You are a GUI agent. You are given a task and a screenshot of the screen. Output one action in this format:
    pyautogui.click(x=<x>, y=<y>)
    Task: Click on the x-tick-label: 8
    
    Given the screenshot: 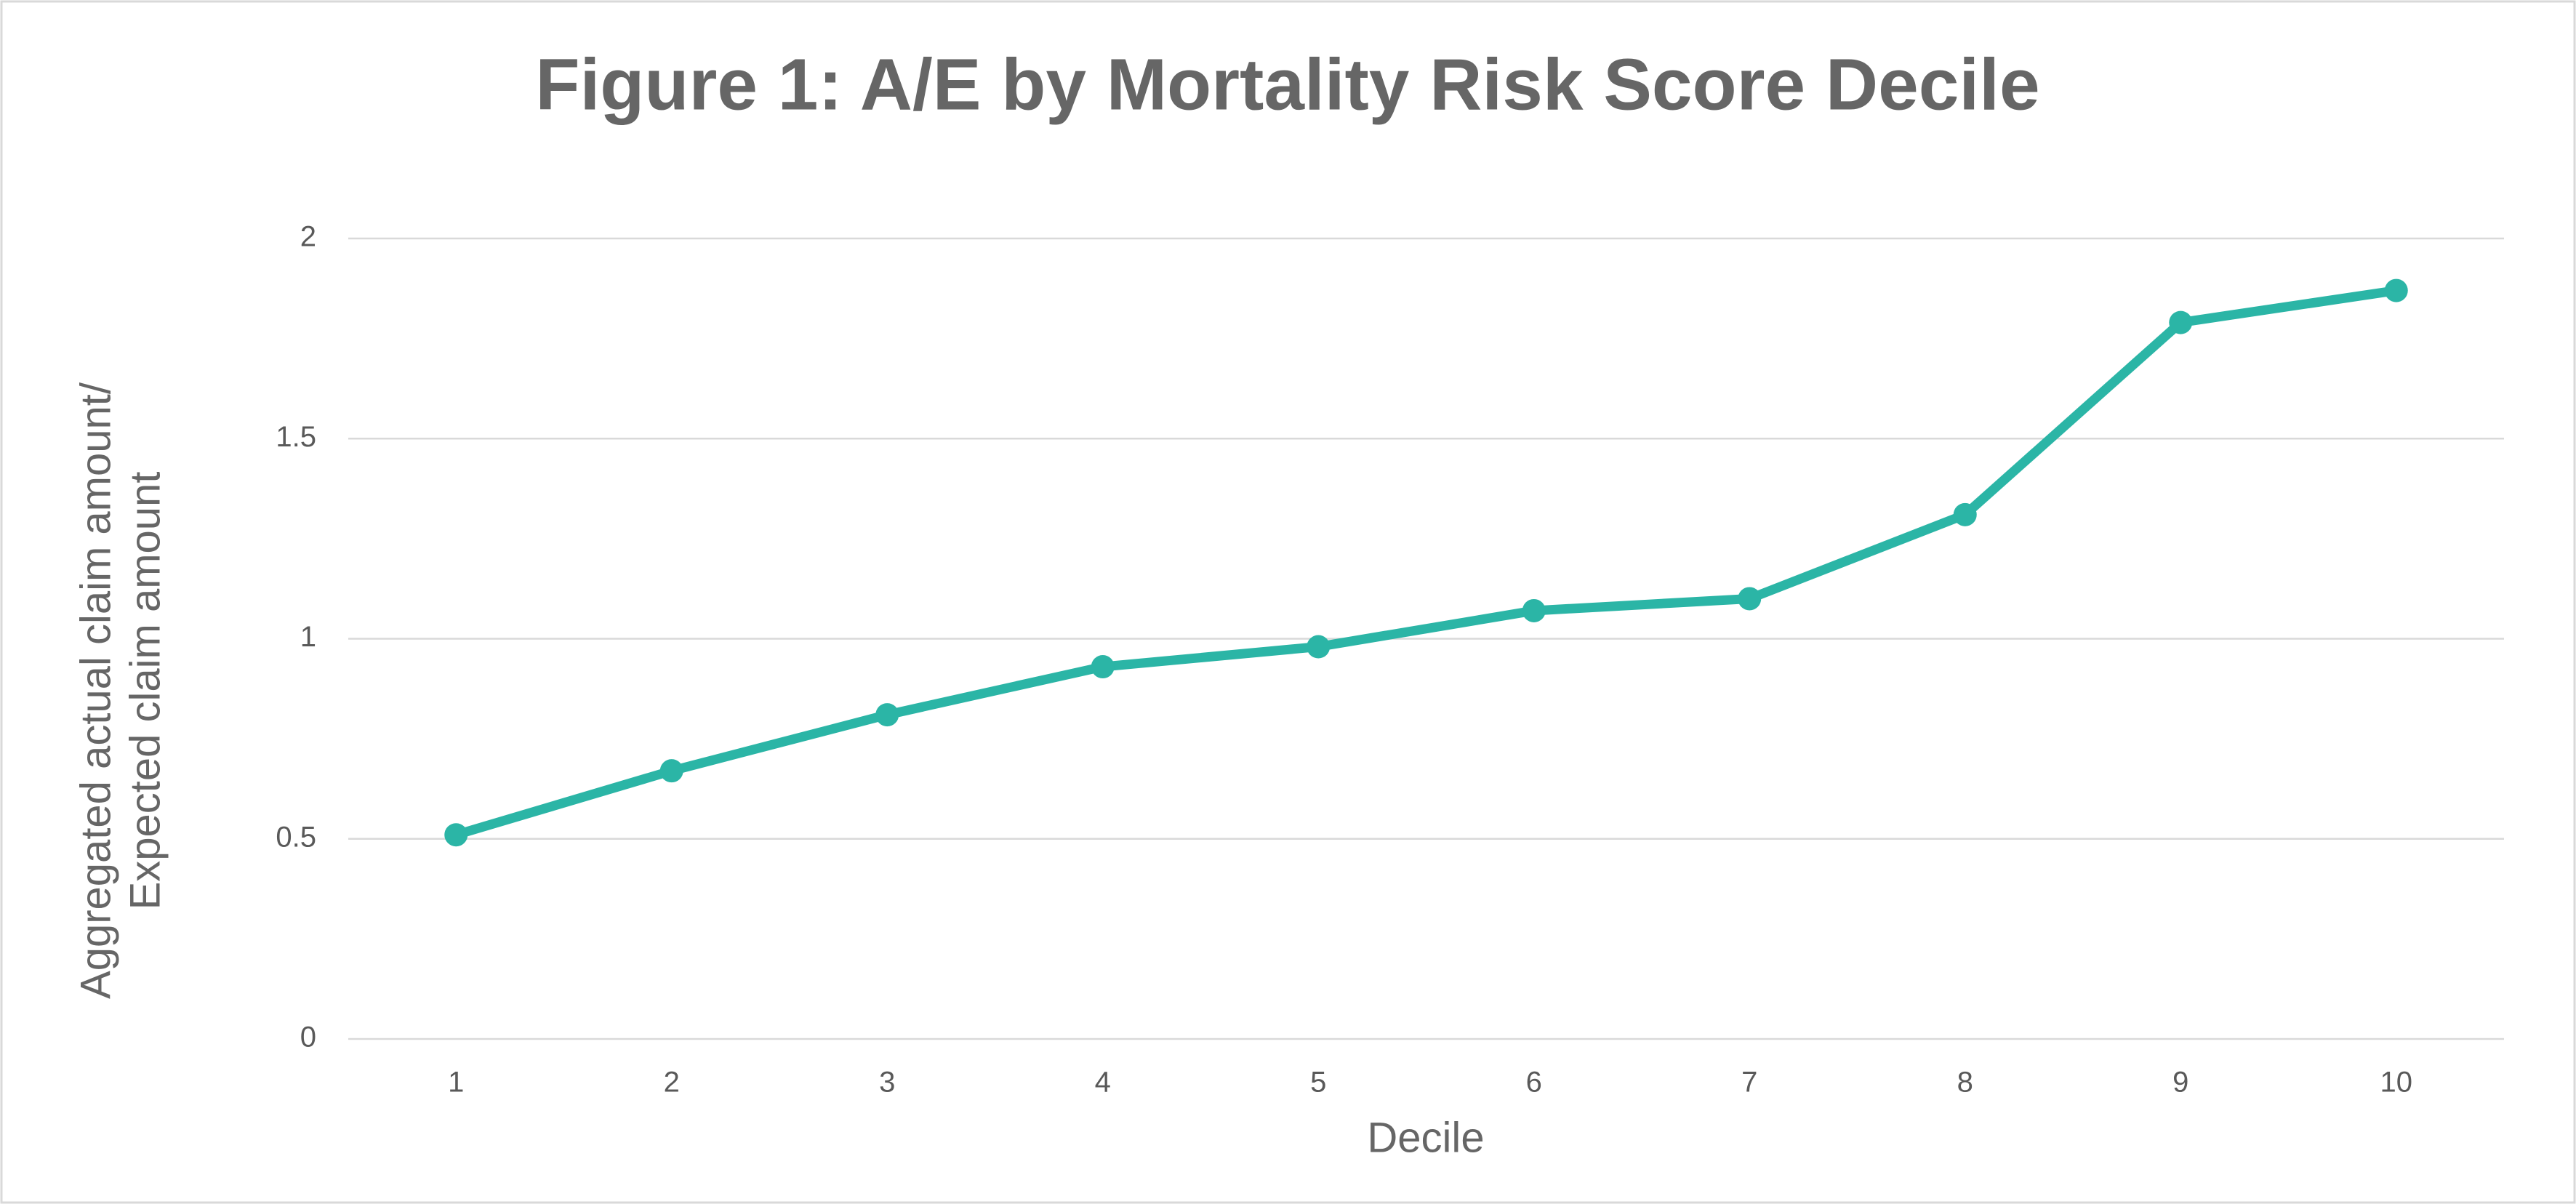 What is the action you would take?
    pyautogui.click(x=1965, y=1083)
    